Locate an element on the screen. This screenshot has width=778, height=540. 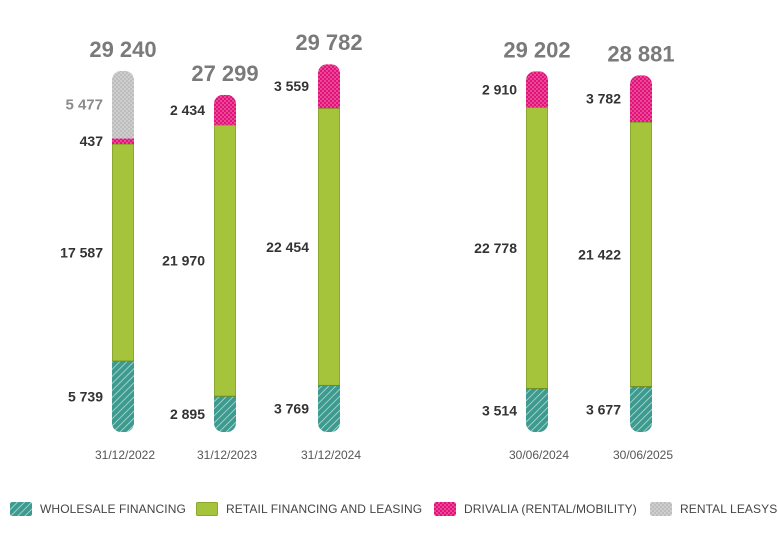
legend-item-retail: RETAIL FINANCING AND LEASING is located at coordinates (309, 509).